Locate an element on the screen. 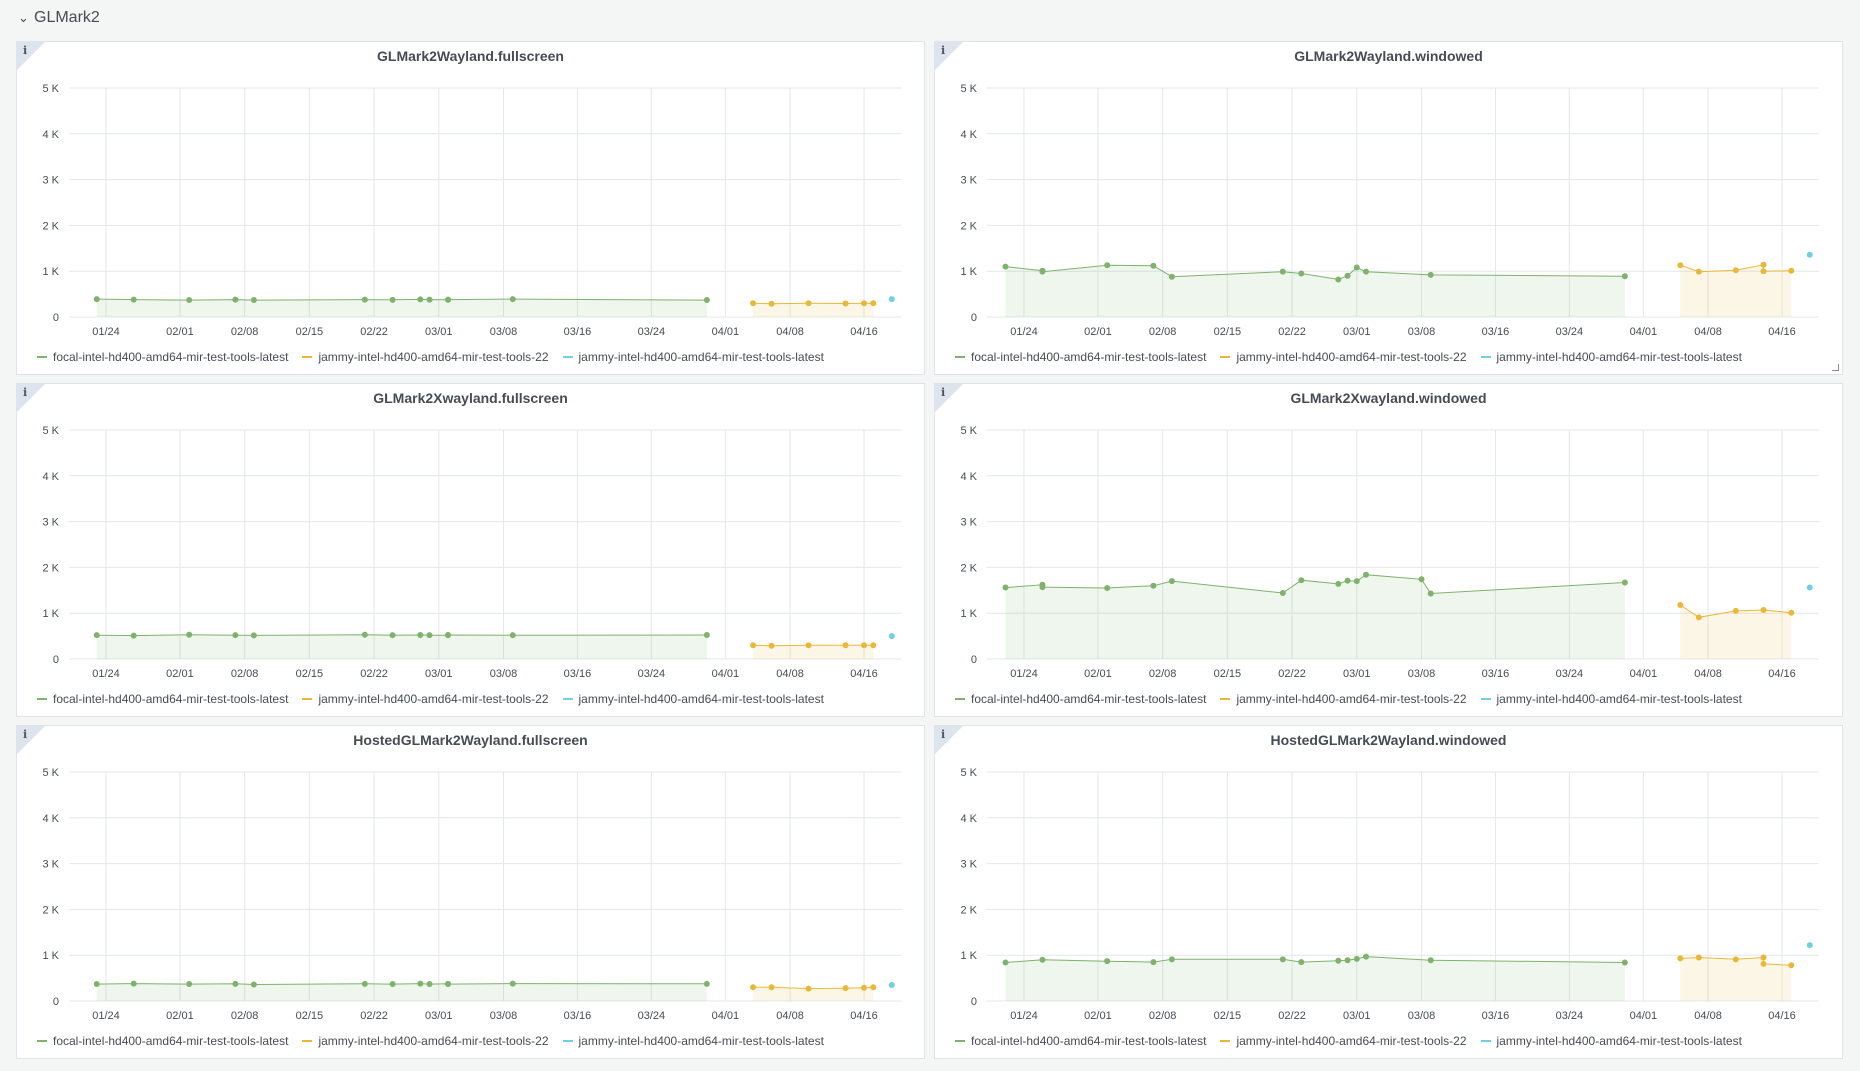 Image resolution: width=1860 pixels, height=1071 pixels. panel-title: GLMark2Xwayland.fullscreen is located at coordinates (470, 398).